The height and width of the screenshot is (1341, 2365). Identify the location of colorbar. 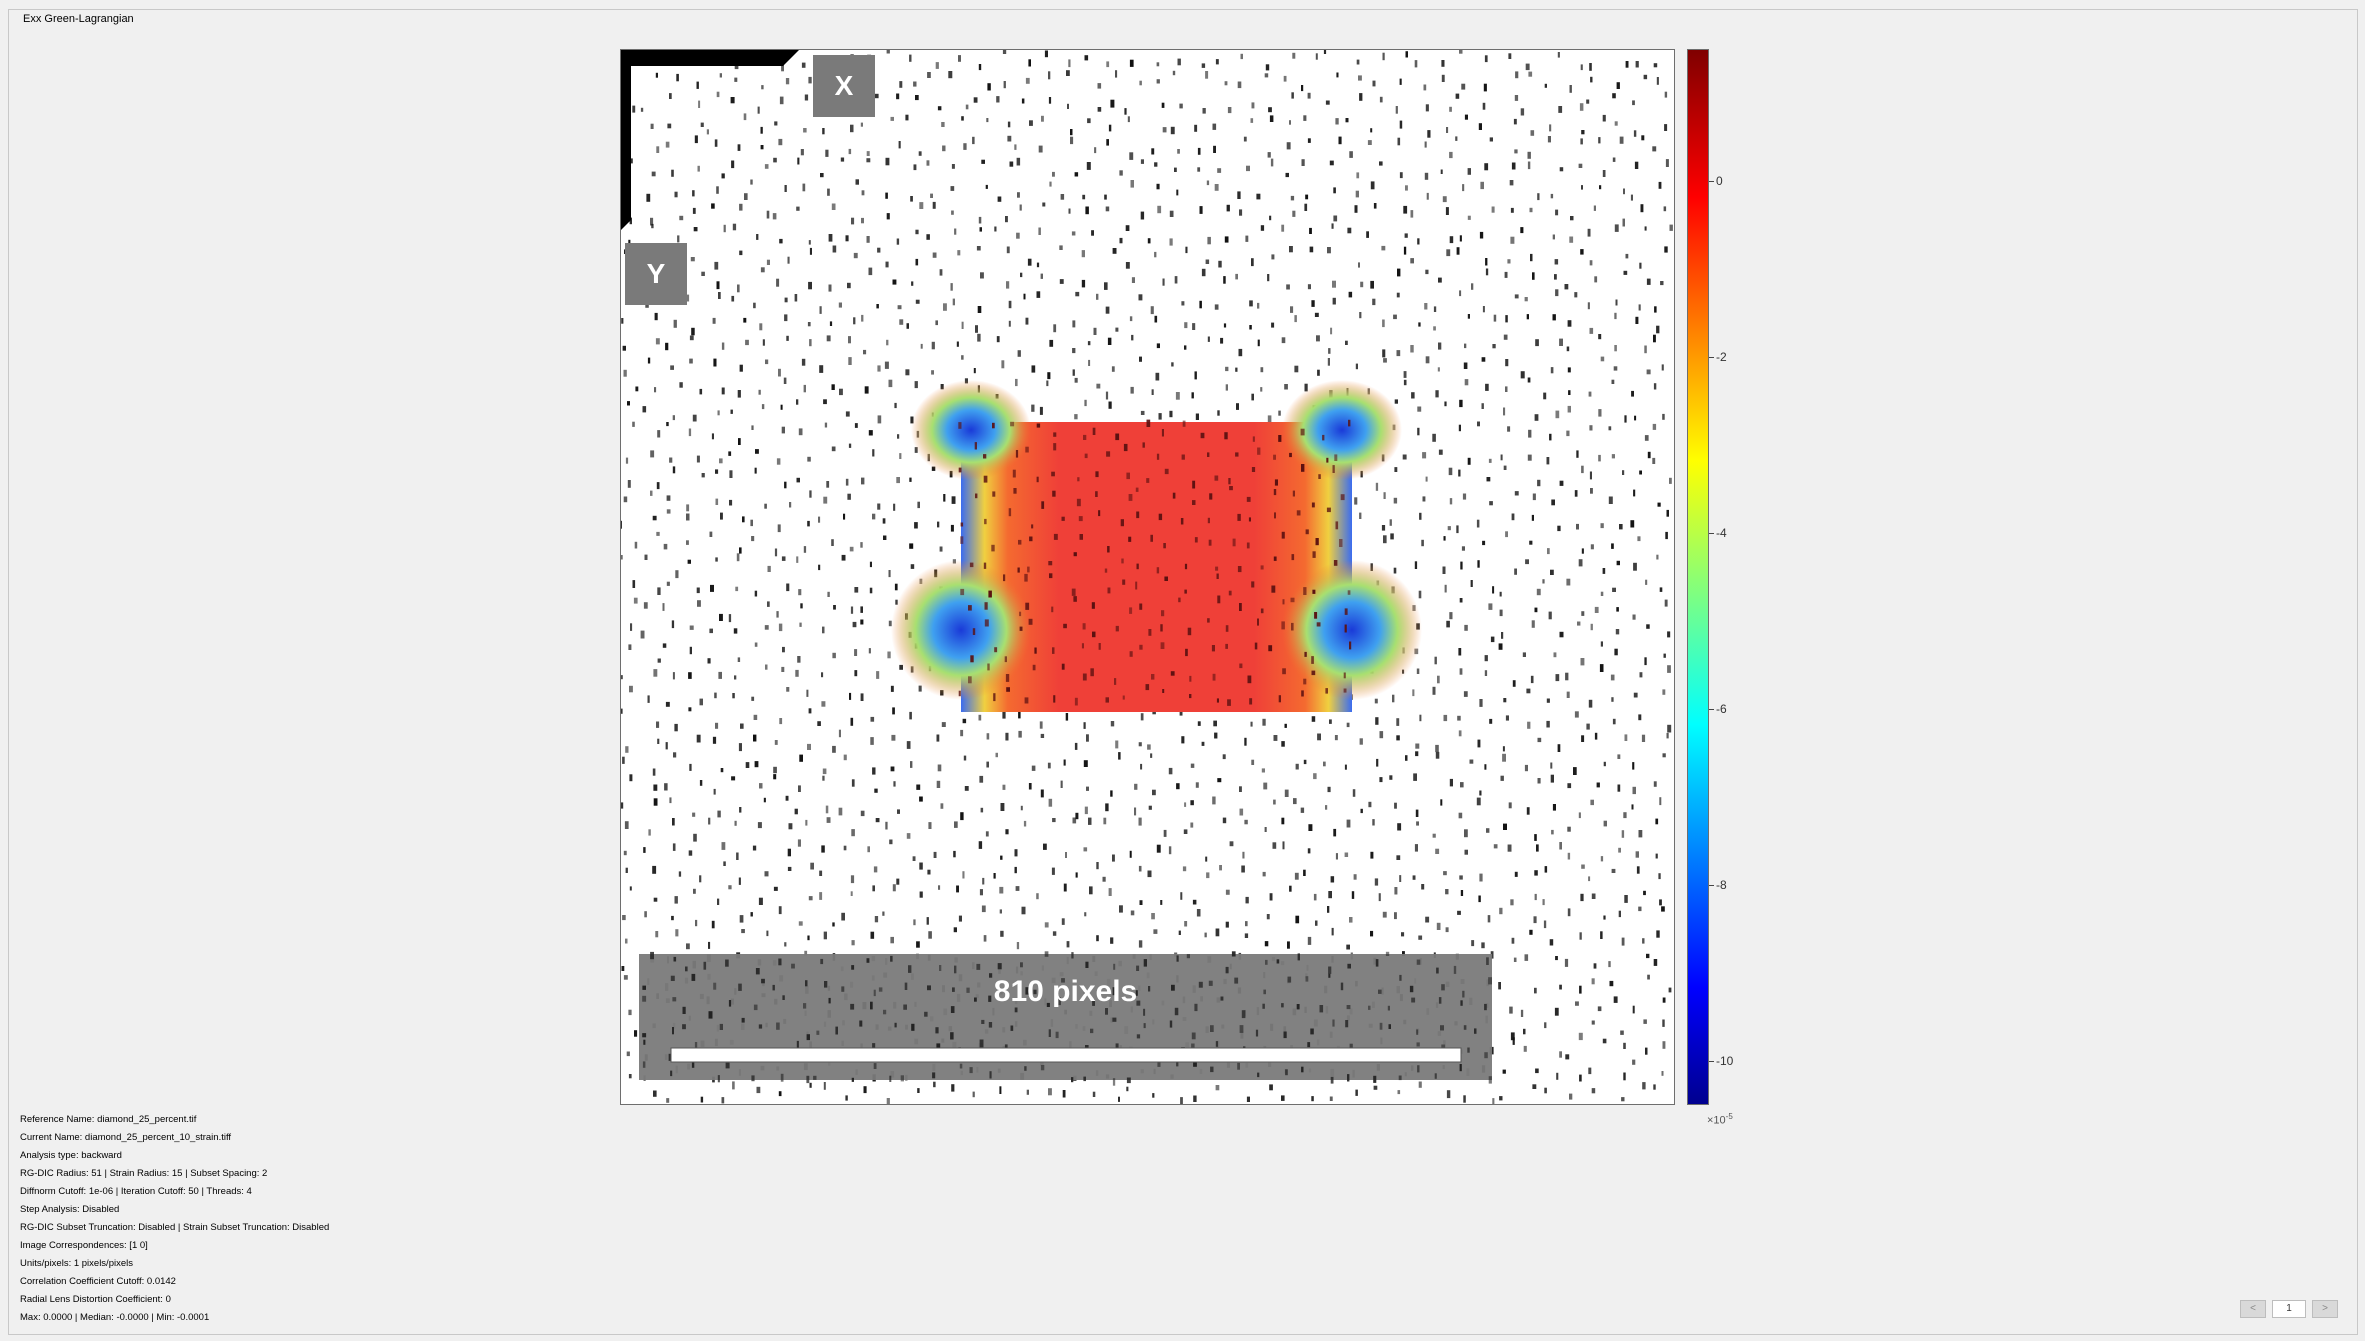
(1698, 577).